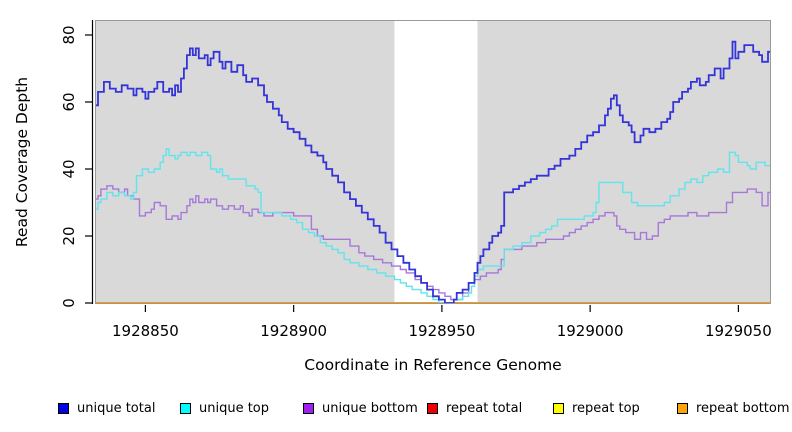 This screenshot has width=792, height=432. I want to click on legend-item-unique-total: unique total, so click(106, 408).